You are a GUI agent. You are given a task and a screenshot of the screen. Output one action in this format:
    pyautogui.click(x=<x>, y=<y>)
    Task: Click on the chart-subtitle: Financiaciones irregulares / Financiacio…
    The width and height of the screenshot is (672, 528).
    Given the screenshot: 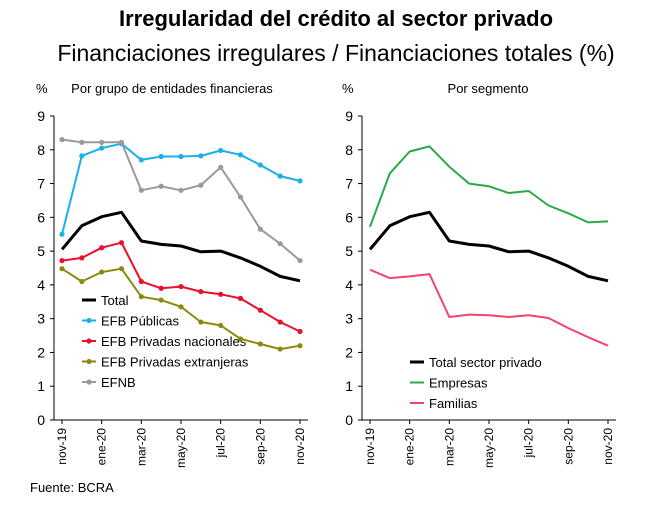 What is the action you would take?
    pyautogui.click(x=336, y=53)
    